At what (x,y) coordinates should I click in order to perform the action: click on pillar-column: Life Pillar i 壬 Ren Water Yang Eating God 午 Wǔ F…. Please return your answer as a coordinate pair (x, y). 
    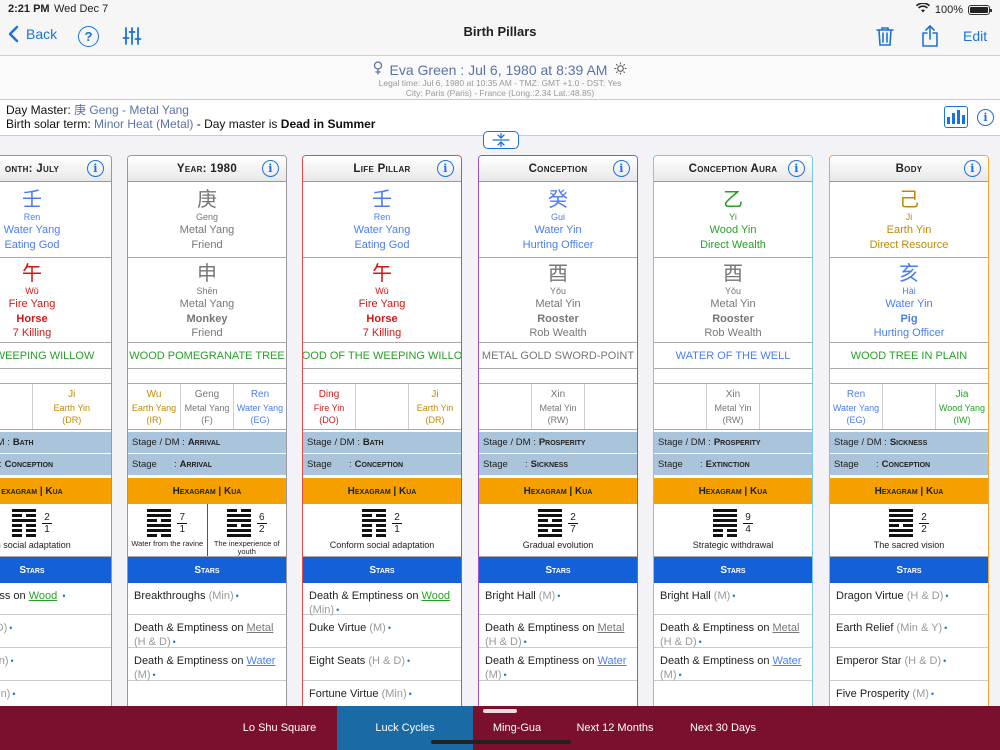
    Looking at the image, I should click on (382, 430).